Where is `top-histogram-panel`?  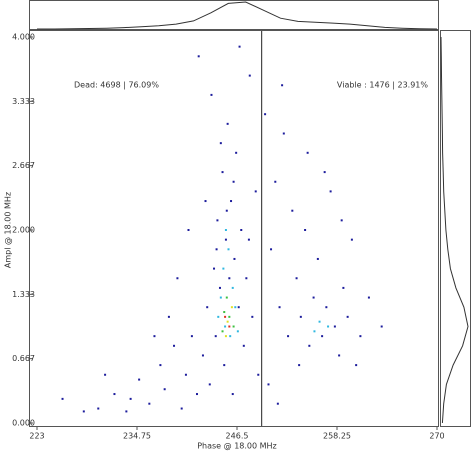
top-histogram-panel is located at coordinates (234, 15).